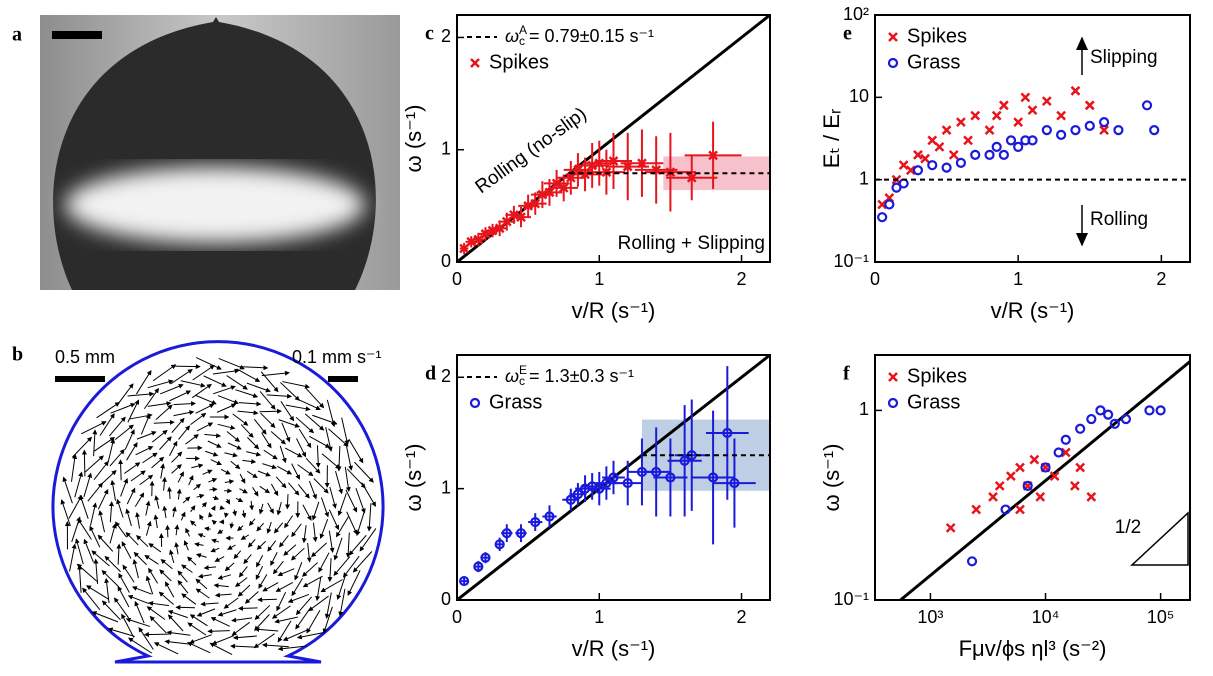 This screenshot has width=1213, height=676. Describe the element at coordinates (457, 617) in the screenshot. I see `x-tick-label: 0` at that location.